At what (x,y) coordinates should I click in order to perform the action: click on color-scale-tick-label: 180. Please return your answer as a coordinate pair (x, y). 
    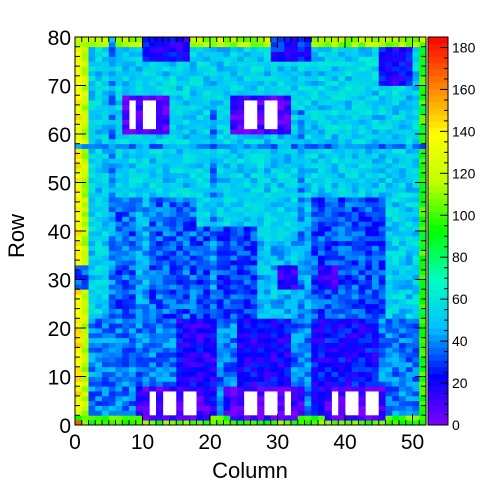
    Looking at the image, I should click on (464, 47).